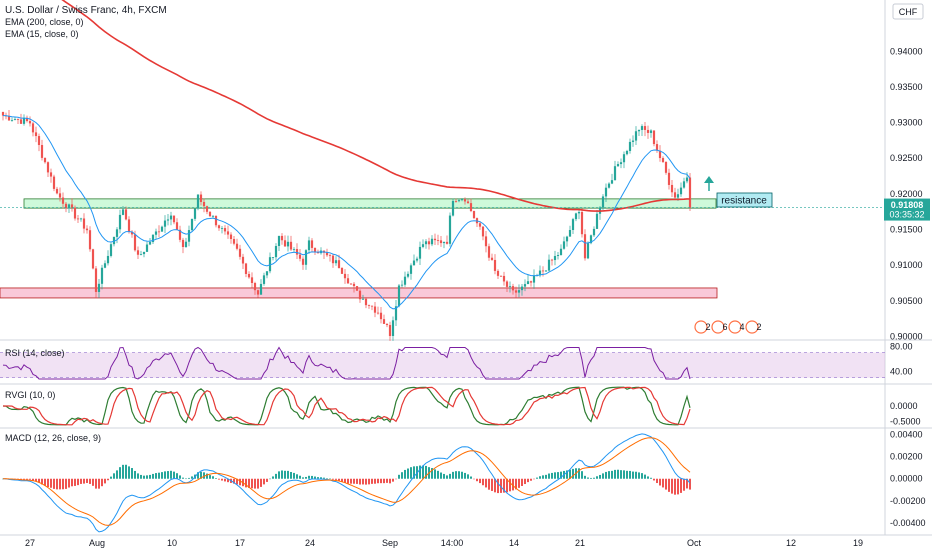 The image size is (932, 550). I want to click on time-axis: 27 Aug 10 17 24 Sep 14:00 14 21 Oct 12 19, so click(444, 543).